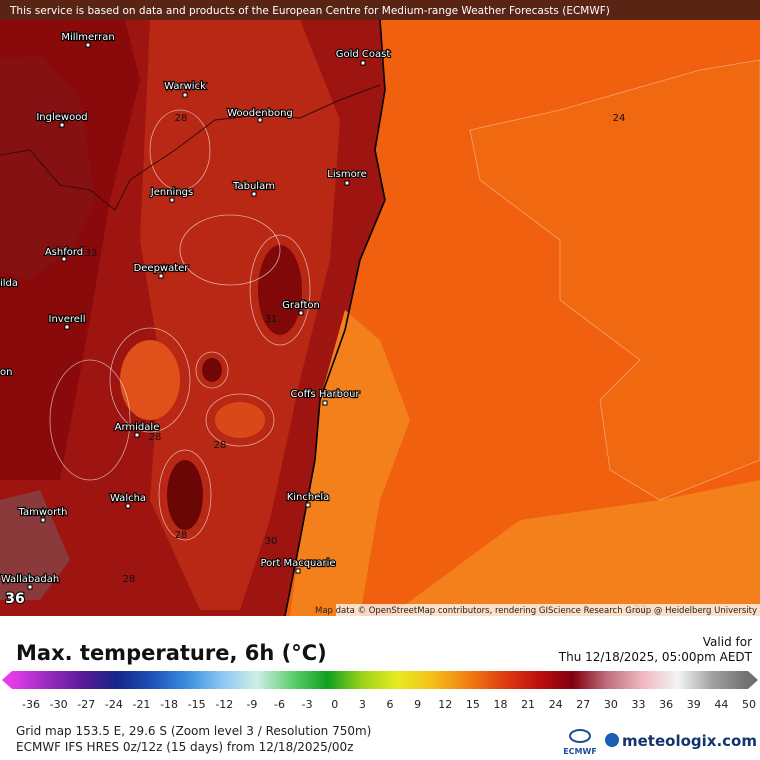 The height and width of the screenshot is (760, 760). I want to click on colorbar-tick-label: 12, so click(445, 704).